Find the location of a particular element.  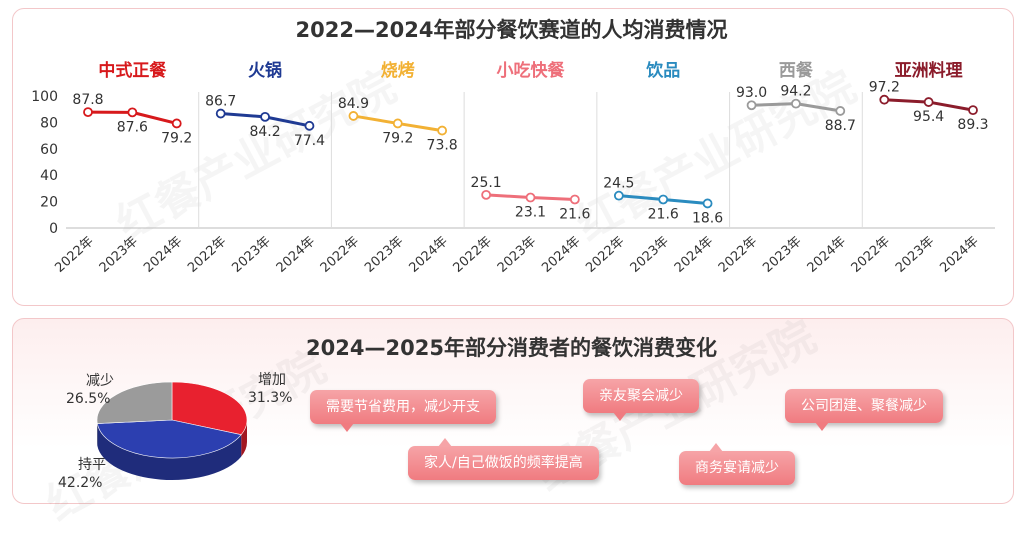

reason-text: 公司团建、聚餐减少 is located at coordinates (864, 406).